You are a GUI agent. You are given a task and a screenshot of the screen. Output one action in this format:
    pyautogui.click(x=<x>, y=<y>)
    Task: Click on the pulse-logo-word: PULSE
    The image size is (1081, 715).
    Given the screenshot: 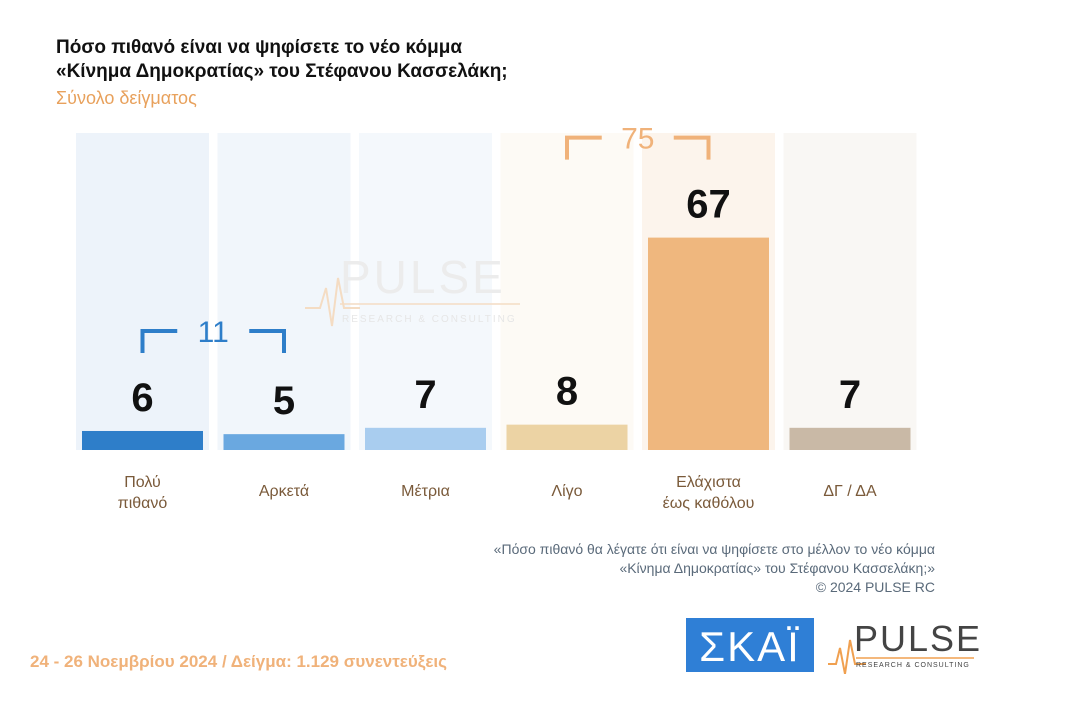 What is the action you would take?
    pyautogui.click(x=918, y=638)
    